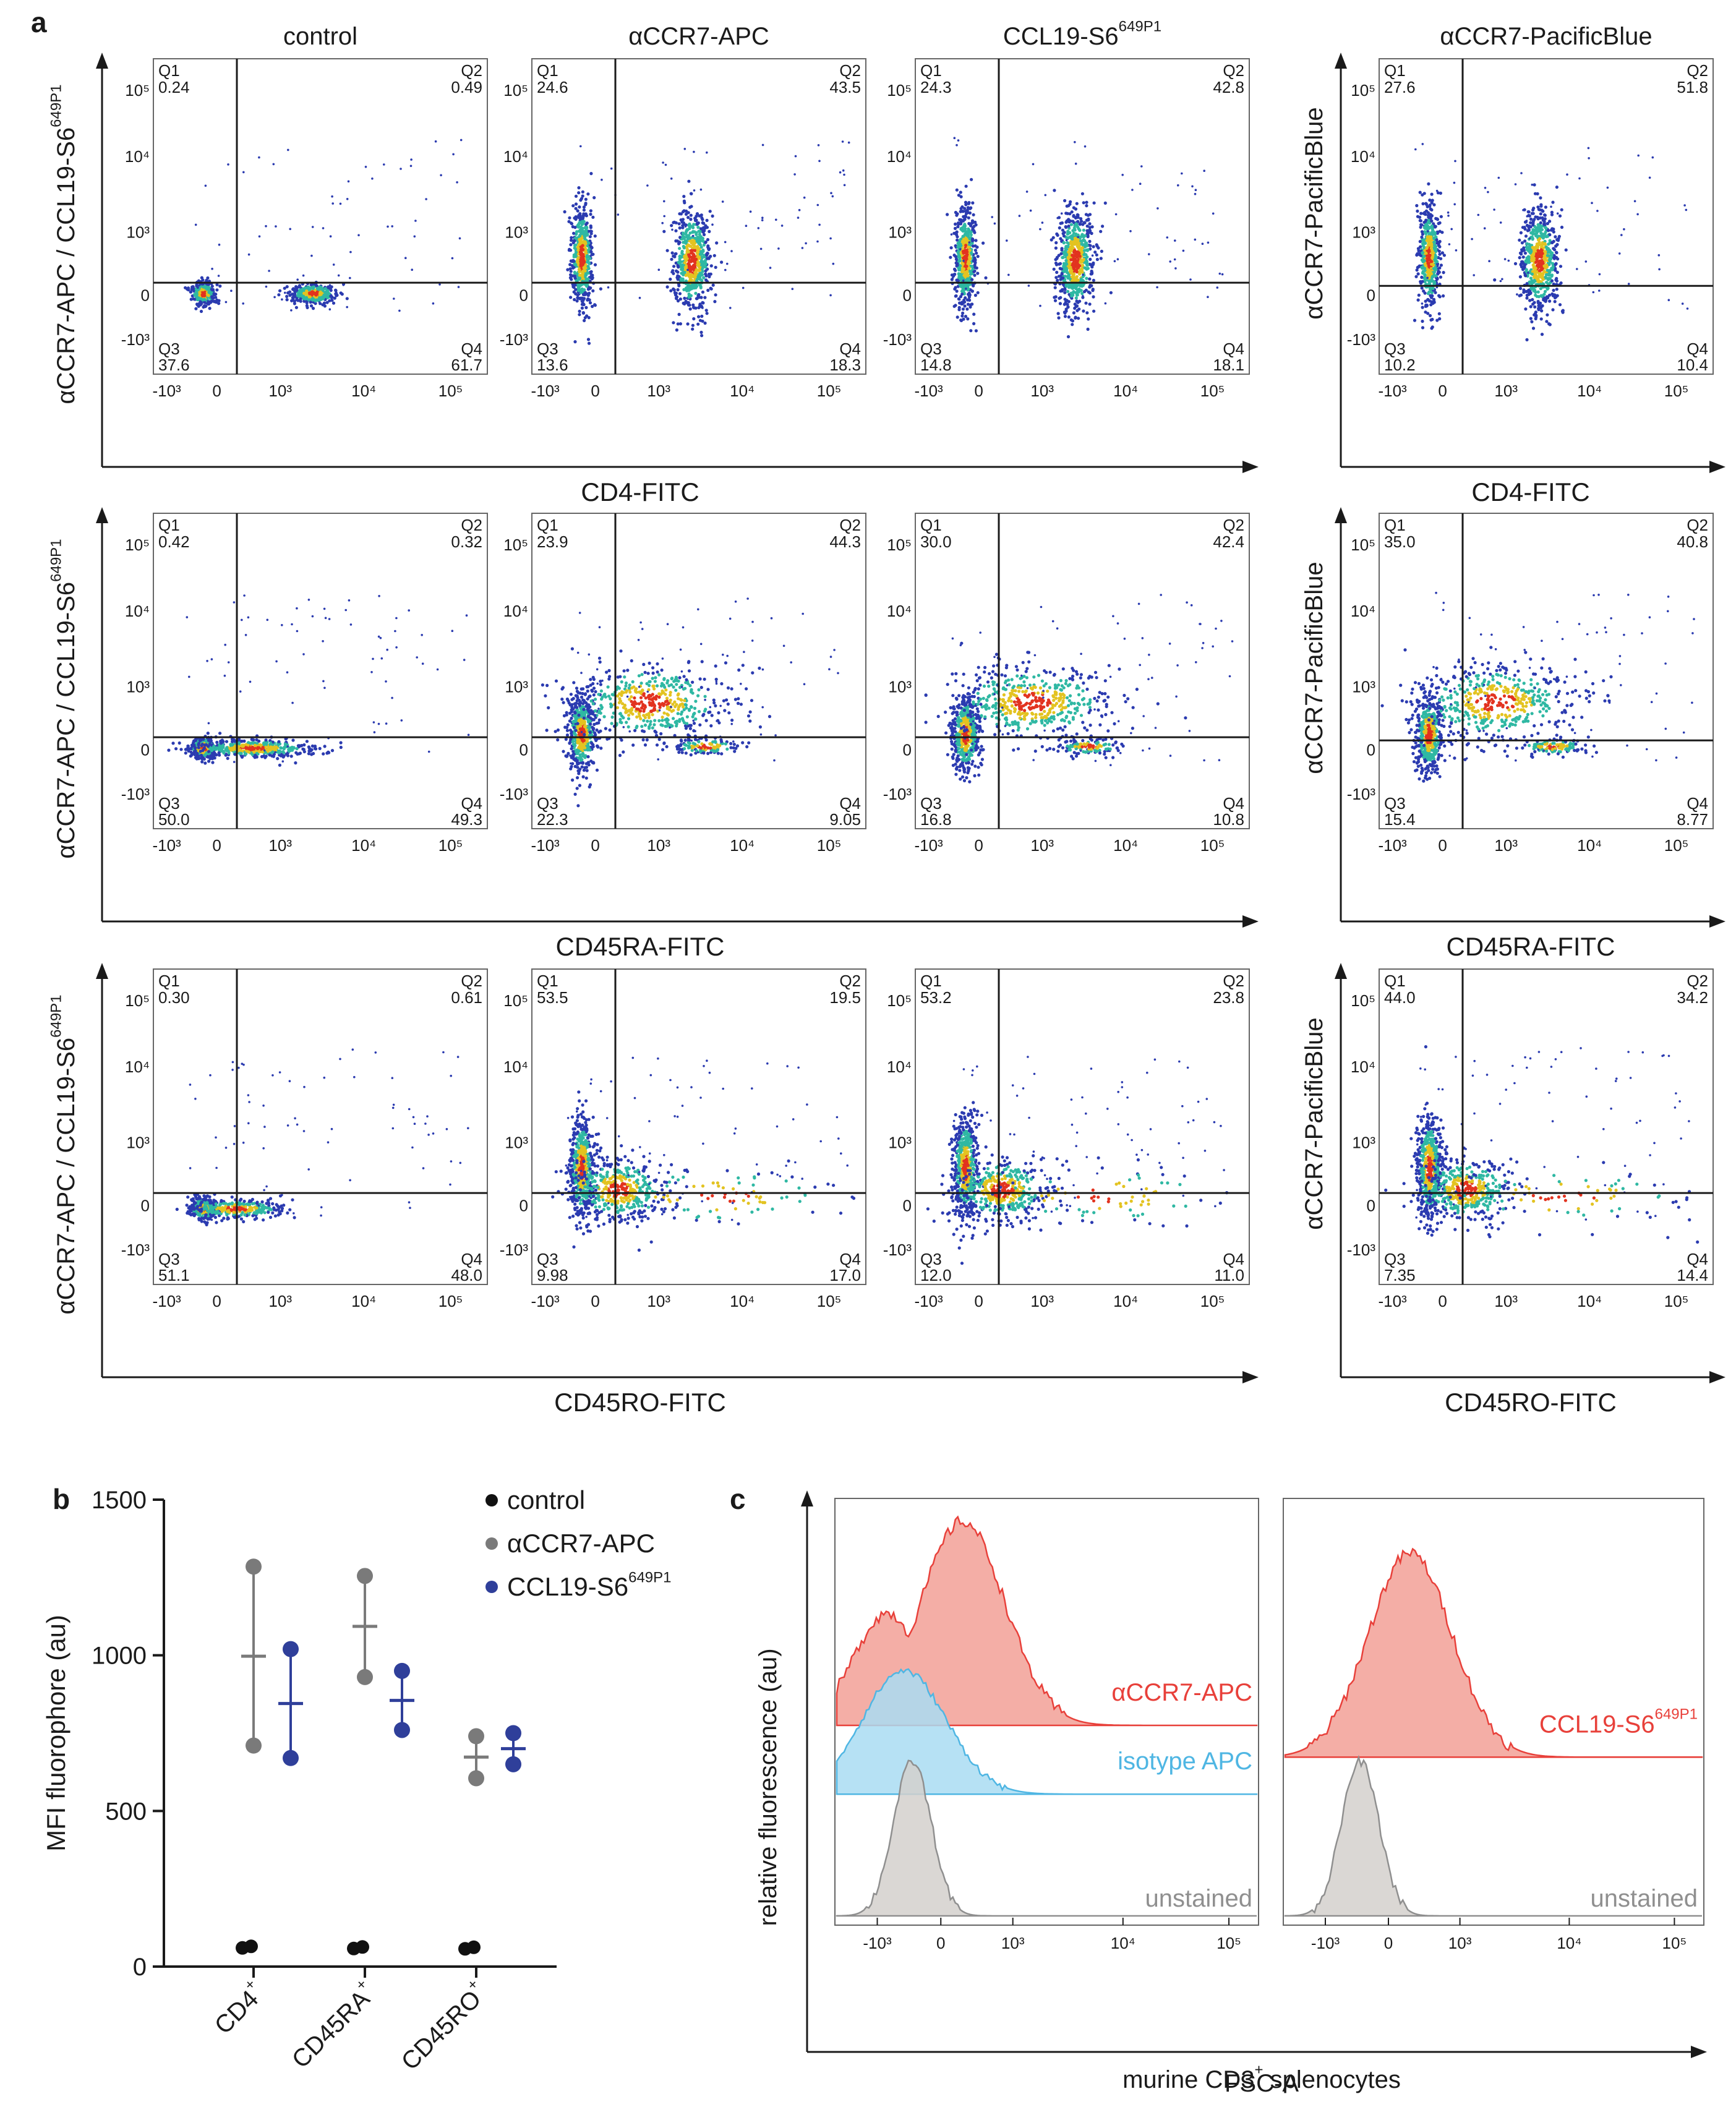 This screenshot has width=1736, height=2115. I want to click on quadrant-value: 51.8, so click(1692, 87).